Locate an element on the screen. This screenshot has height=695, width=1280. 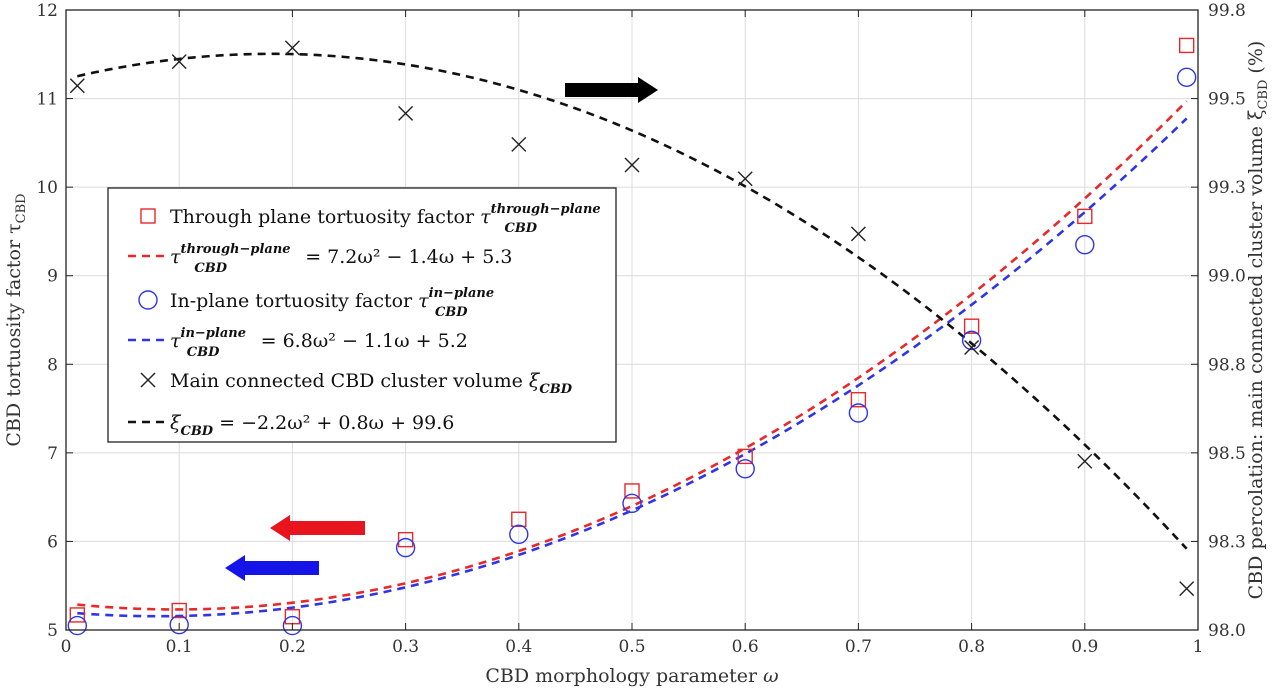
y-left-axis-label: CBD tortuosity factor τCBD is located at coordinates (16, 319).